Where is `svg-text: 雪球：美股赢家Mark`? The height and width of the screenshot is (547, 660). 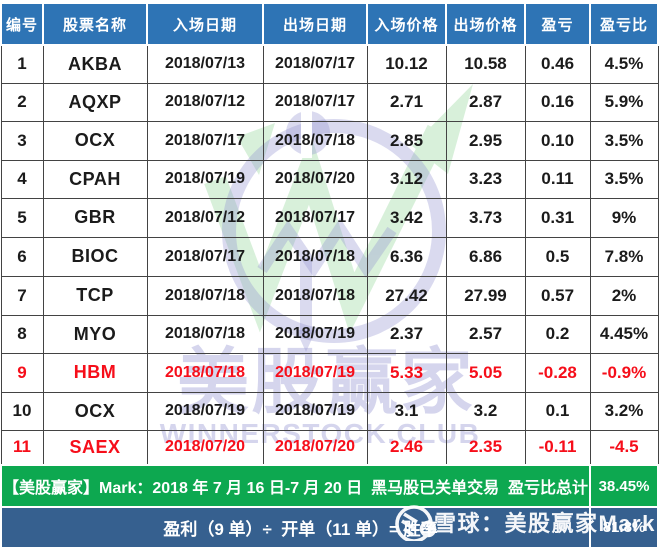 svg-text: 雪球：美股赢家Mark is located at coordinates (545, 523).